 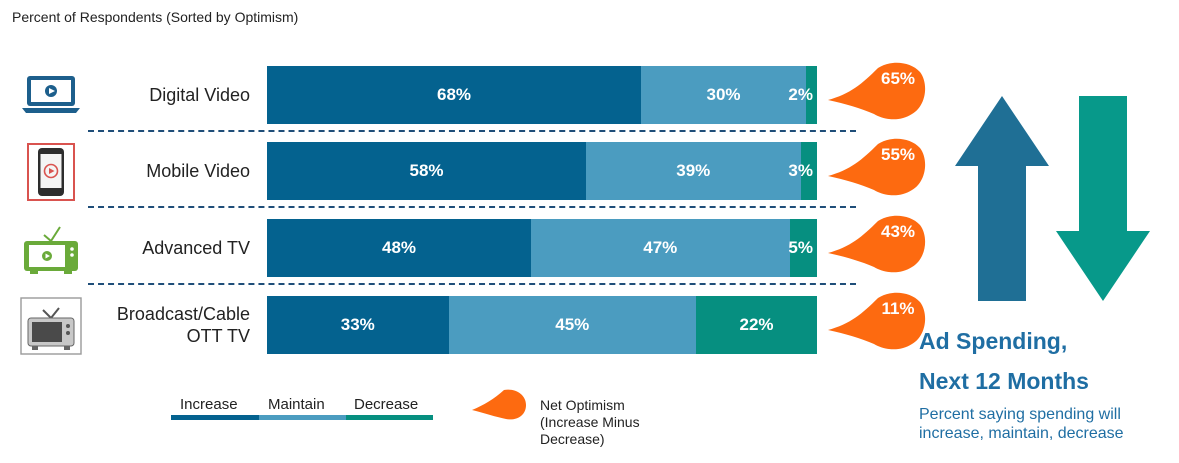 I want to click on data-label: 33%, so click(x=357, y=324).